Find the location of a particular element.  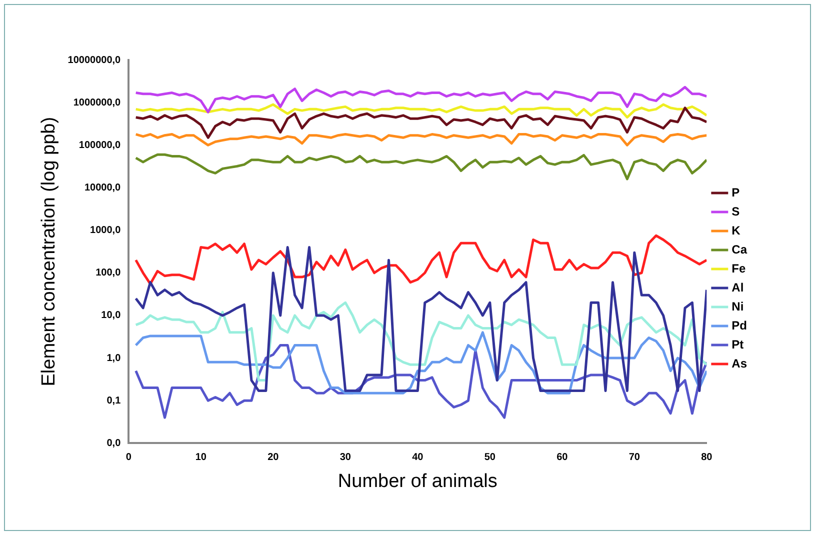

x-tick-label: 0 is located at coordinates (129, 457).